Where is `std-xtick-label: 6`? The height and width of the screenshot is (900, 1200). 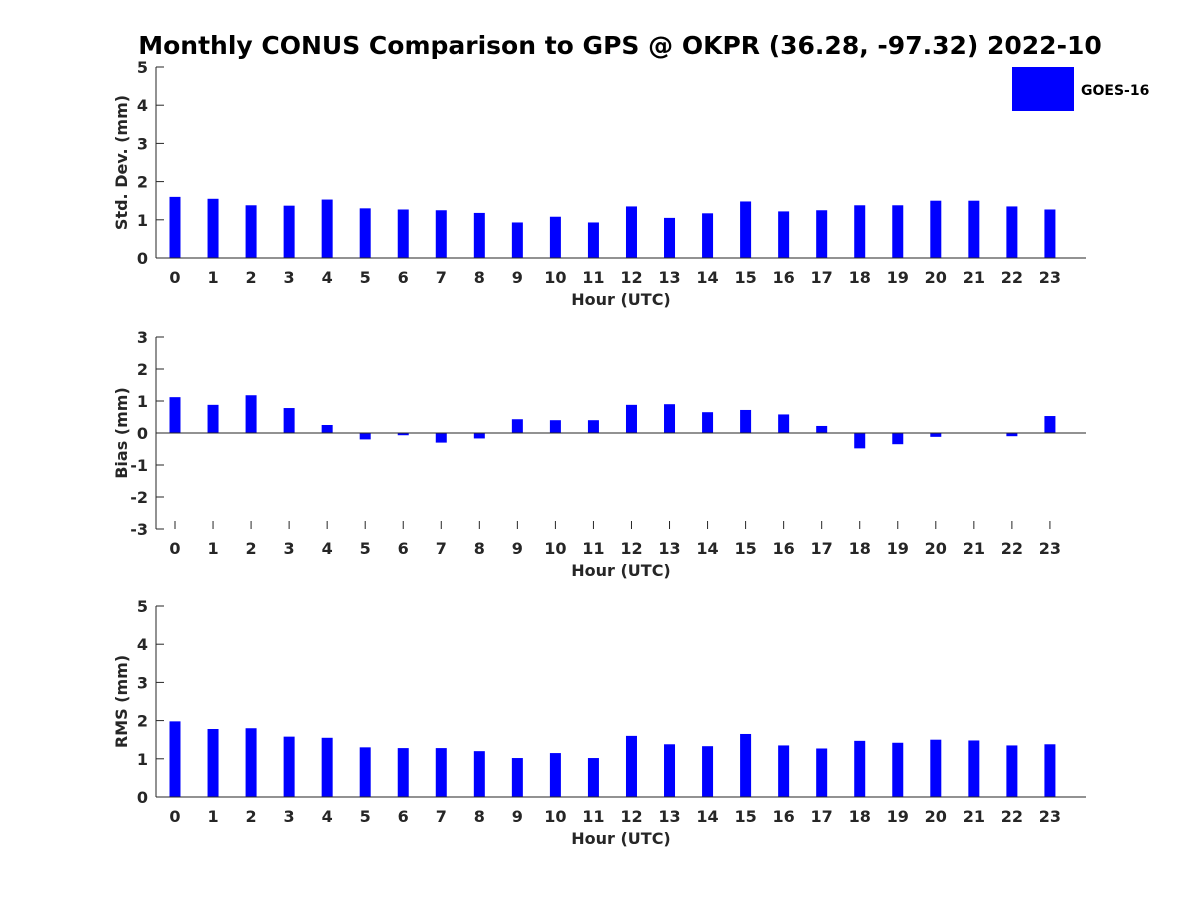
std-xtick-label: 6 is located at coordinates (403, 277).